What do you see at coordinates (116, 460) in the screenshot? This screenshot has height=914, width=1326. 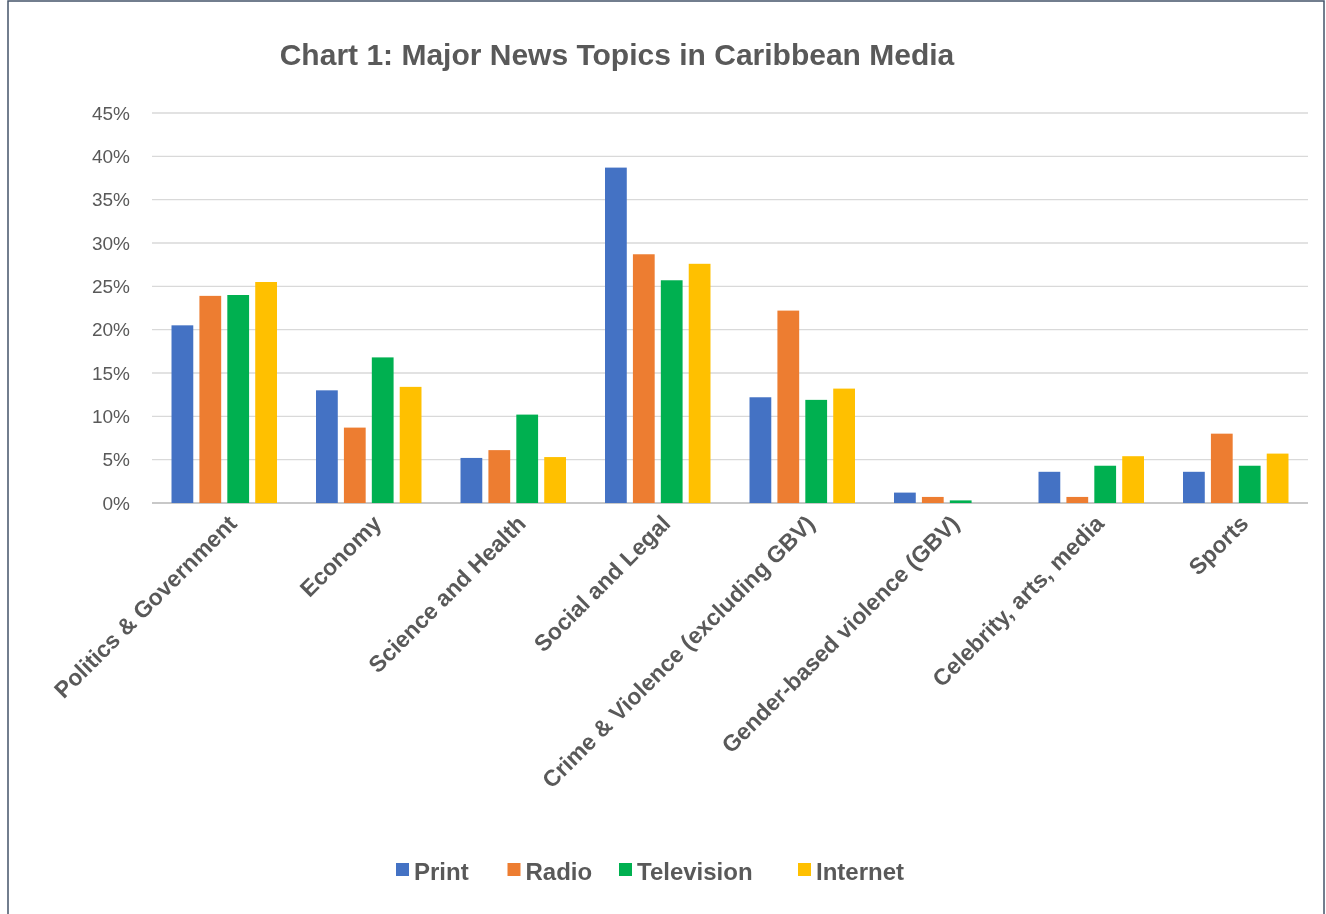 I see `y-tick-label: 5%` at bounding box center [116, 460].